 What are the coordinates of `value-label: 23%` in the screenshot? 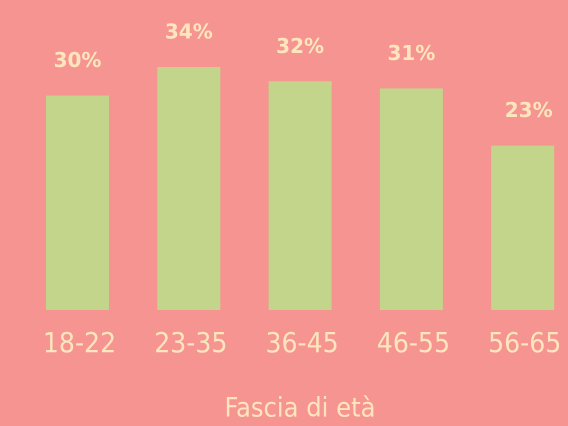 It's located at (529, 110).